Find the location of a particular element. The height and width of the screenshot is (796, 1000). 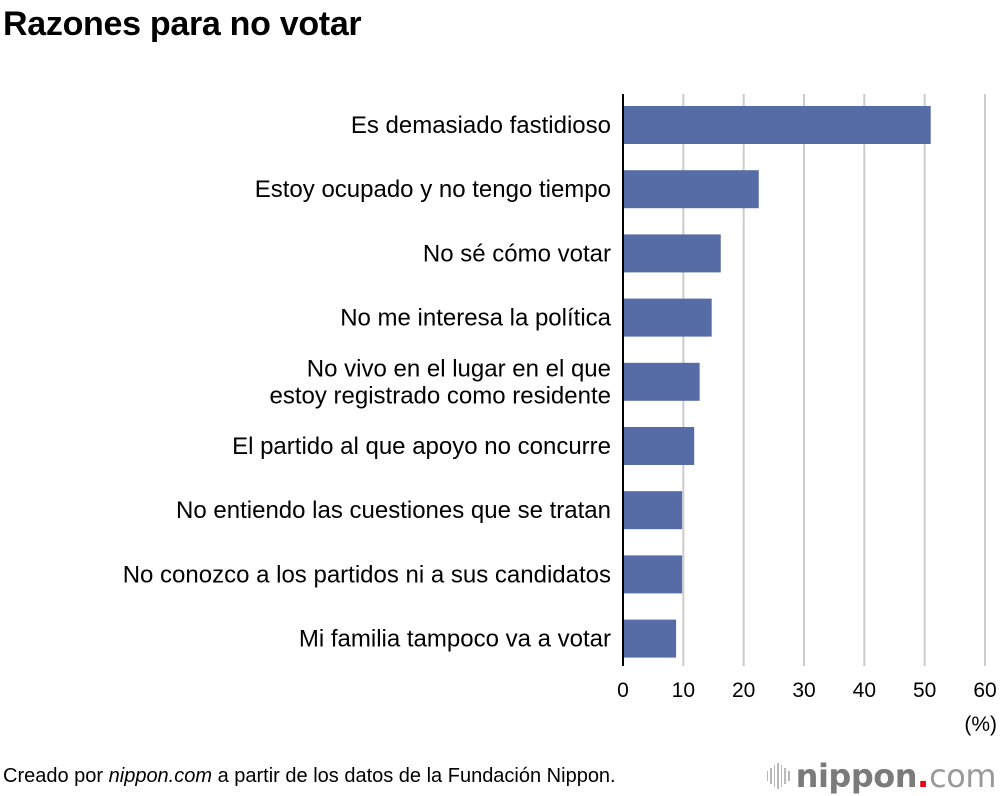

x-tick-label: 20 is located at coordinates (743, 690).